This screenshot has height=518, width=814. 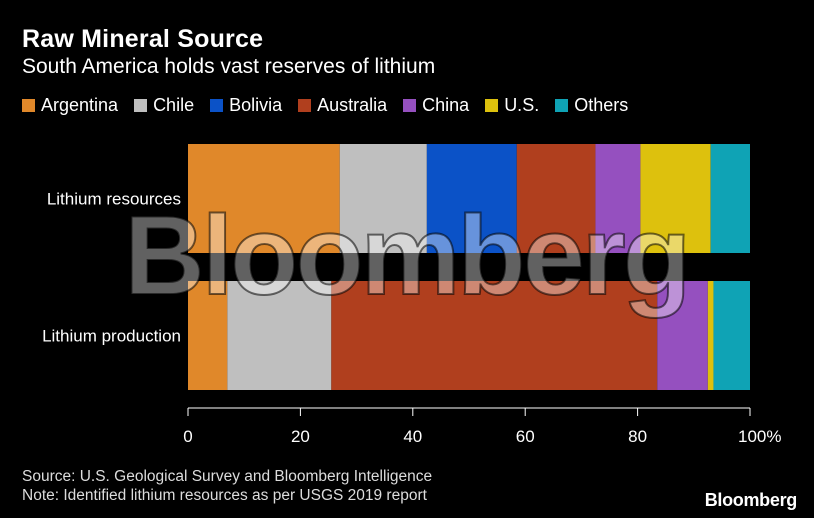 What do you see at coordinates (522, 104) in the screenshot?
I see `legend-label: U.S.` at bounding box center [522, 104].